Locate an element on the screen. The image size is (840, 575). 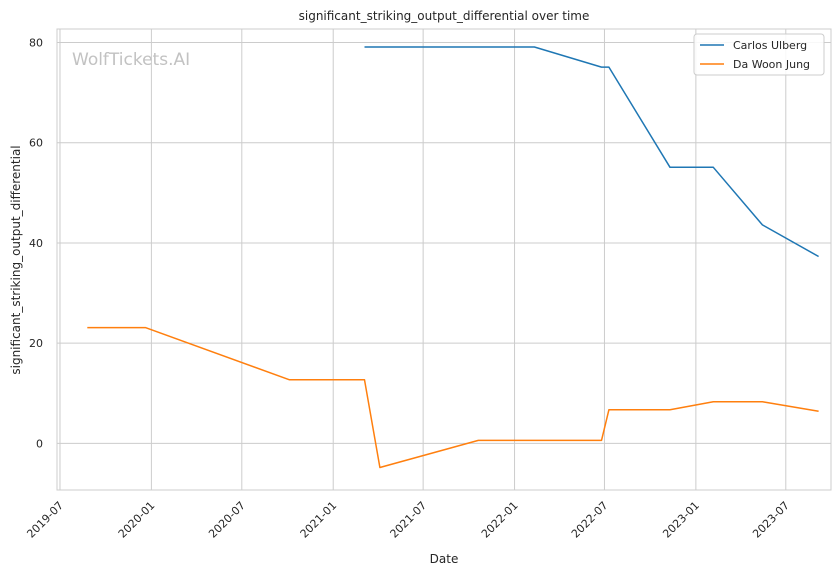
legend: Carlos Ulberg Da Woon Jung is located at coordinates (759, 54).